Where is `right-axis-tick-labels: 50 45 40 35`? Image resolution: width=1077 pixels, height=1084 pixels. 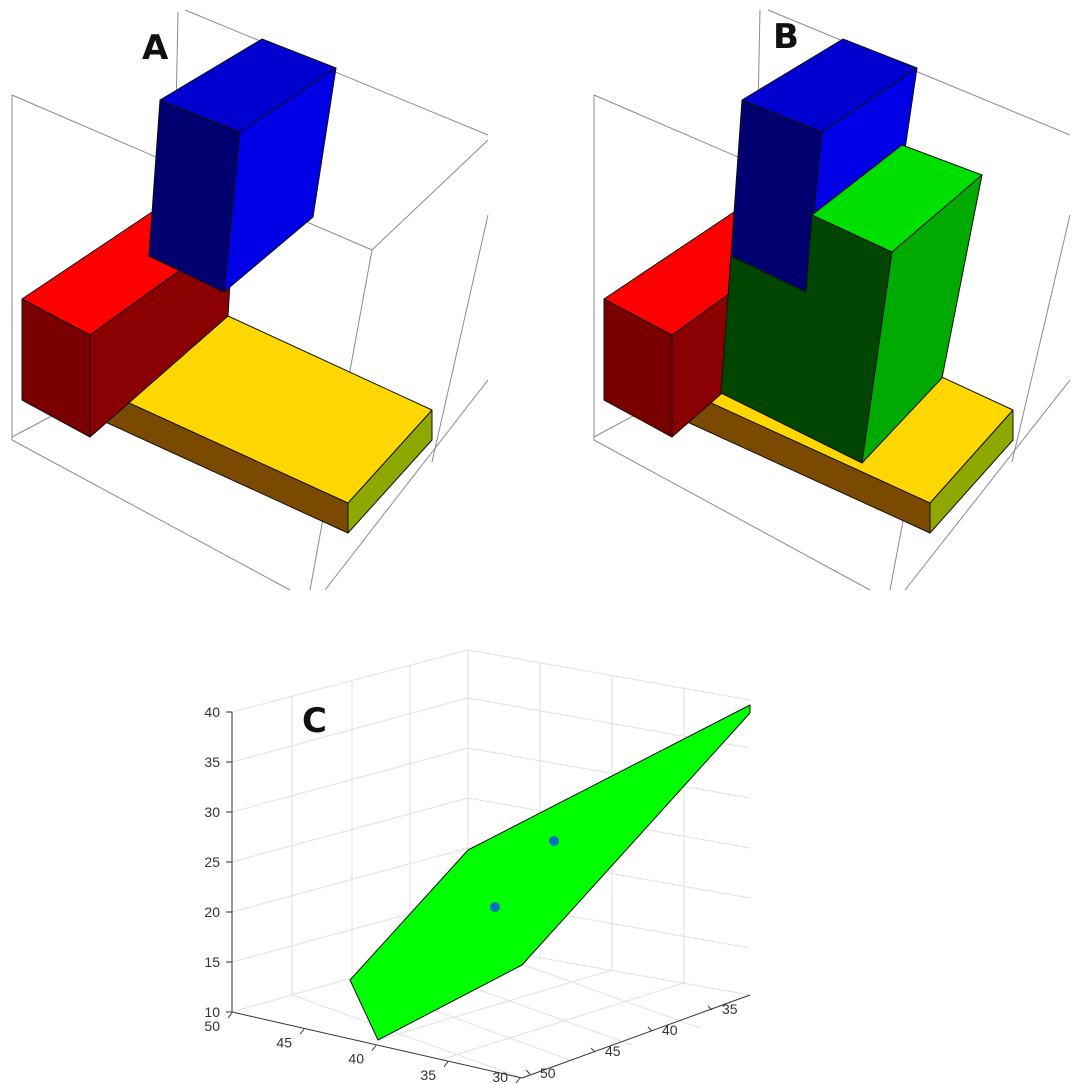
right-axis-tick-labels: 50 45 40 35 is located at coordinates (631, 1041).